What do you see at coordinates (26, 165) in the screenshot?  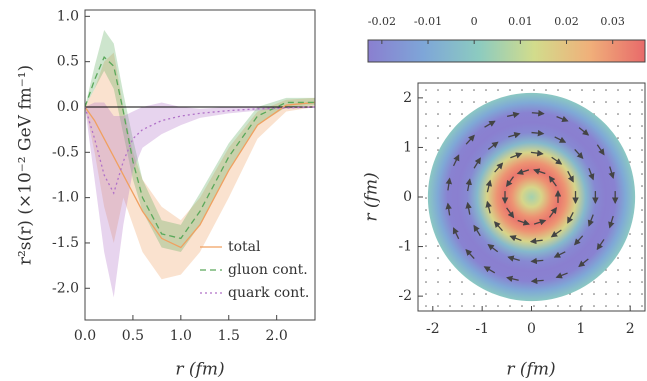 I see `y-axis-label: r²s(r) (×10⁻² GeV fm⁻¹)` at bounding box center [26, 165].